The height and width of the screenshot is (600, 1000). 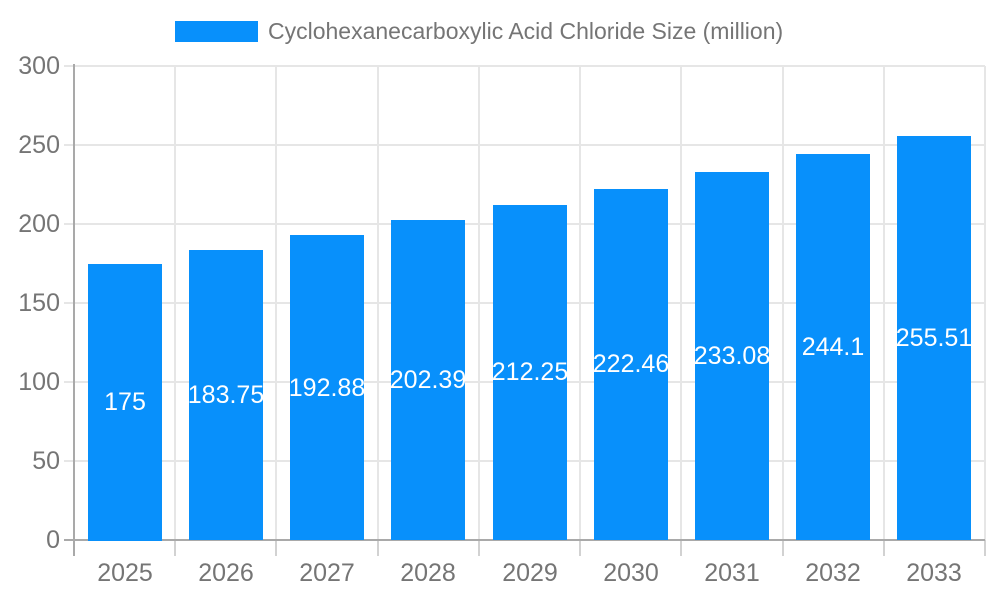 I want to click on bar-value-label: 202.39, so click(x=428, y=380).